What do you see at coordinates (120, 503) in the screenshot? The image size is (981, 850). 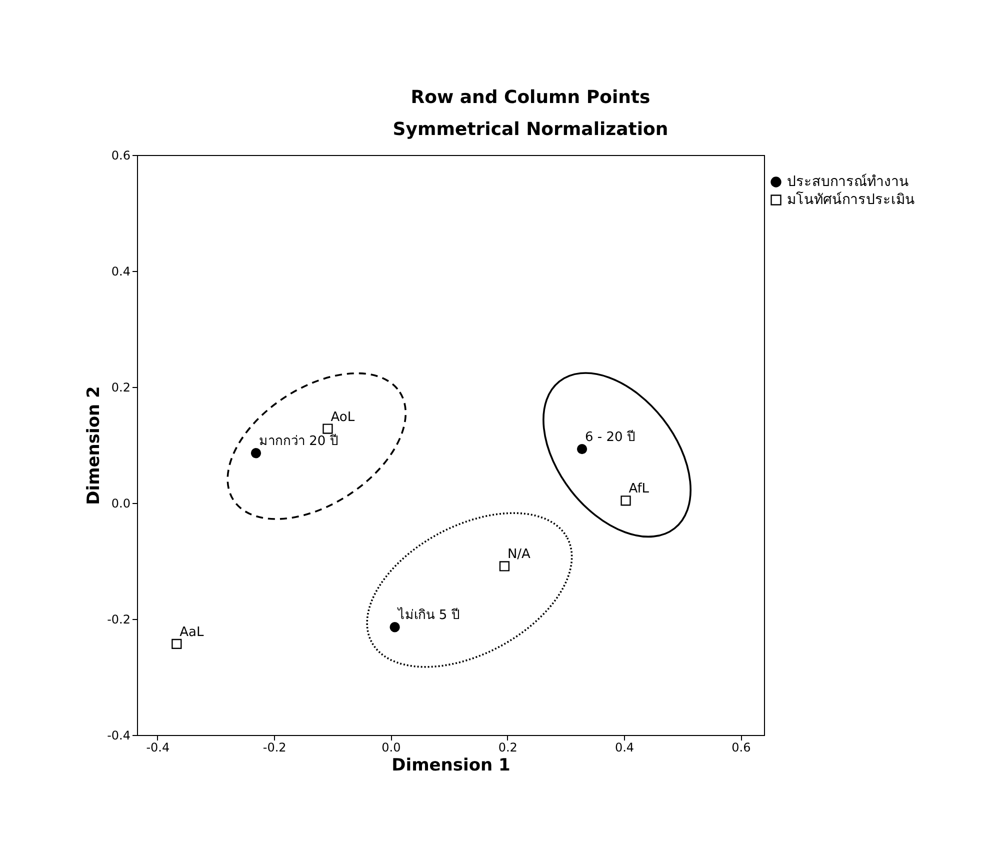 I see `y-tick-label: 0.0` at bounding box center [120, 503].